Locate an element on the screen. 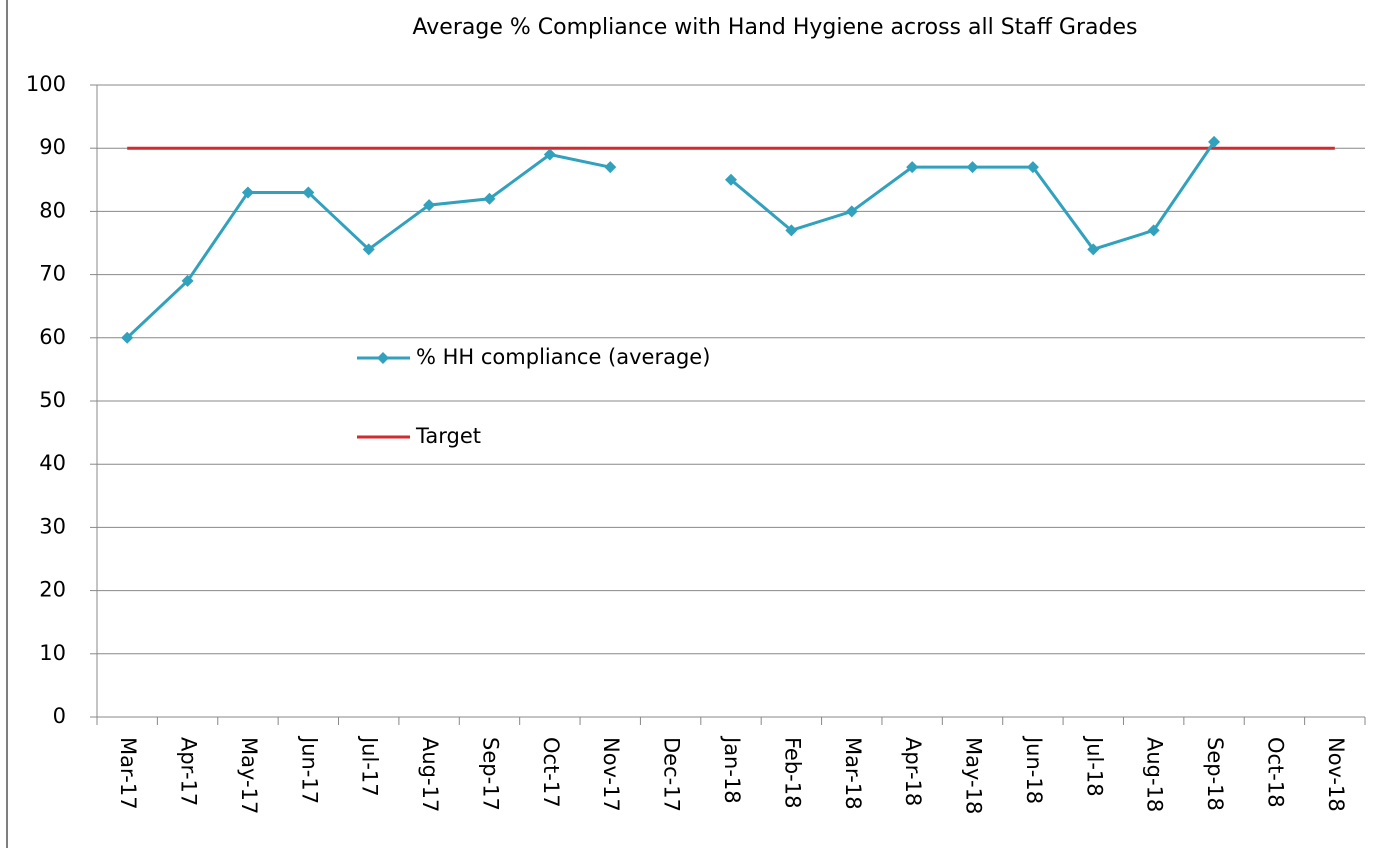 The width and height of the screenshot is (1373, 852). x-tick-label: Jun-18 is located at coordinates (1034, 769).